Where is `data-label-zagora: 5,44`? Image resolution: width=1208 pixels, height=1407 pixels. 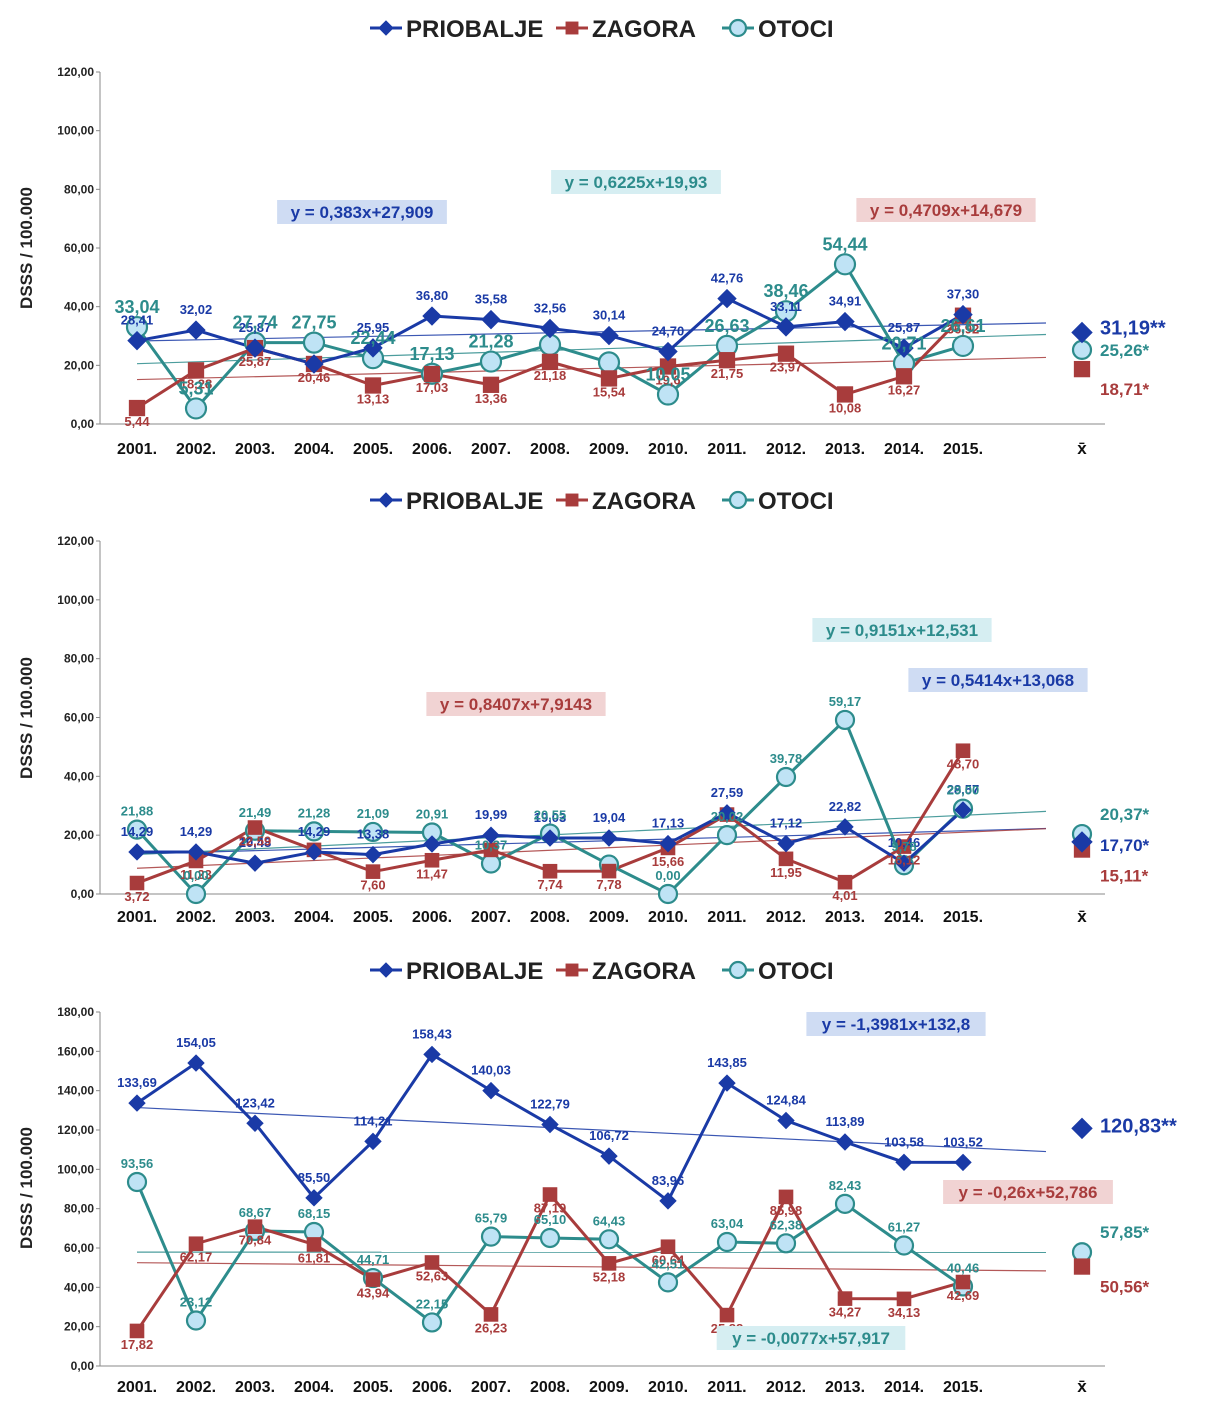
data-label-zagora: 5,44 is located at coordinates (137, 421).